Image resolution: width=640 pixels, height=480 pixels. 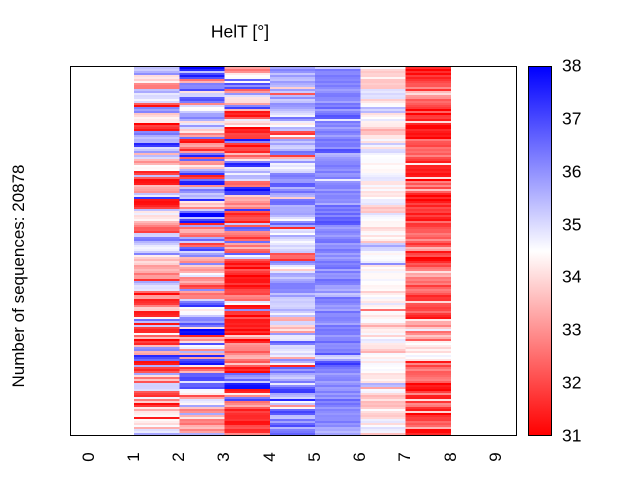 I want to click on y-axis-label: Number of sequences: 20878, so click(x=18, y=276).